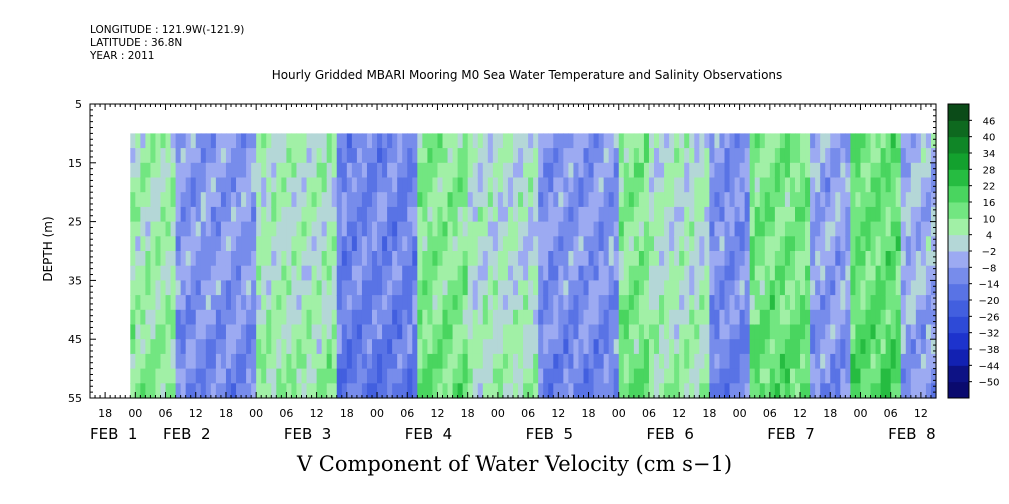 This screenshot has width=1009, height=504. What do you see at coordinates (958, 129) in the screenshot?
I see `colorbar-cell` at bounding box center [958, 129].